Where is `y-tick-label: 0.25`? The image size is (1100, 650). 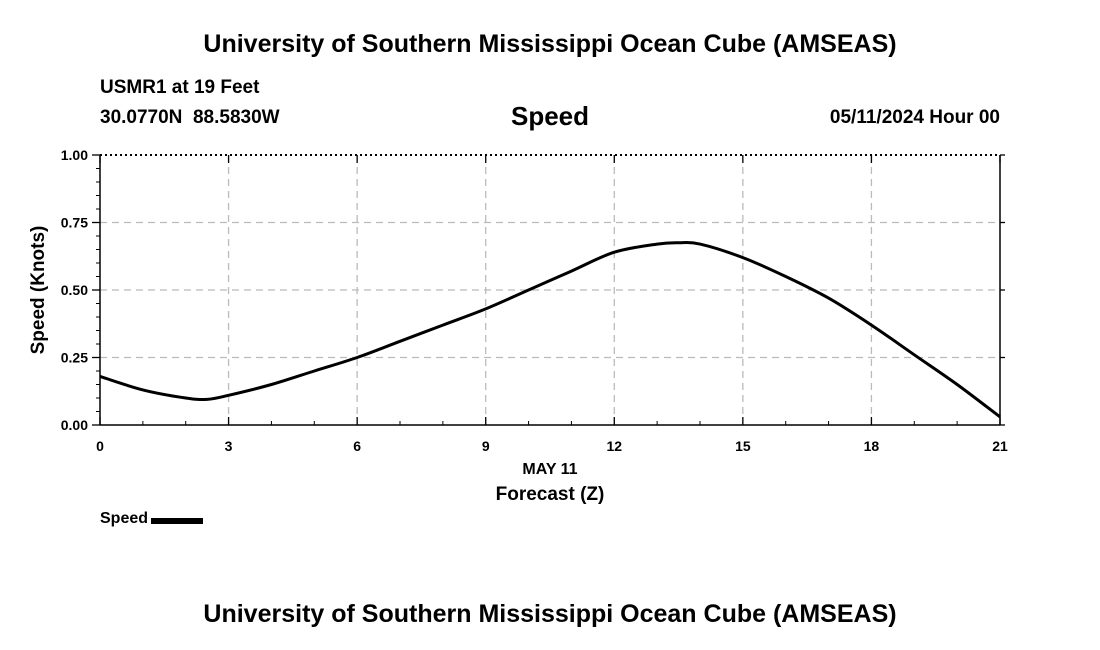 y-tick-label: 0.25 is located at coordinates (74, 358).